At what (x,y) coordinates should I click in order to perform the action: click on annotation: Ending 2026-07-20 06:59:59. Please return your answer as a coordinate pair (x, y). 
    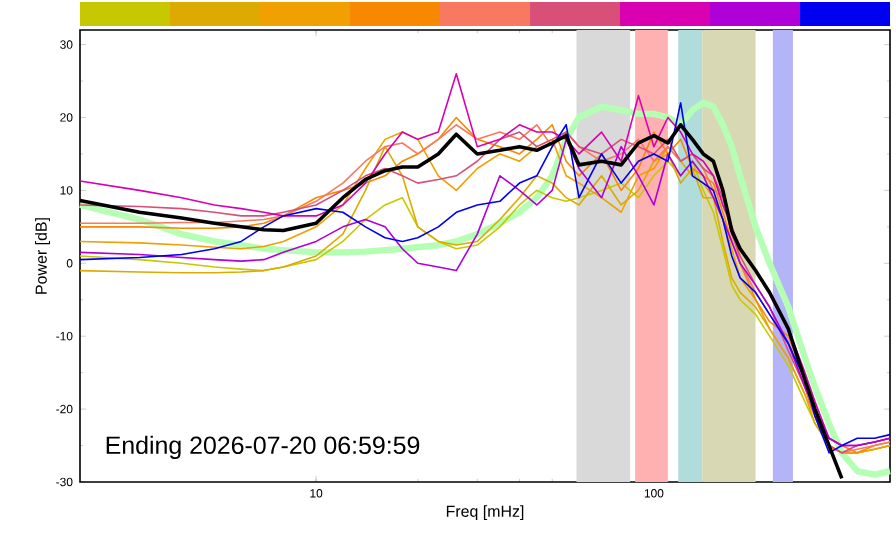
    Looking at the image, I should click on (263, 447).